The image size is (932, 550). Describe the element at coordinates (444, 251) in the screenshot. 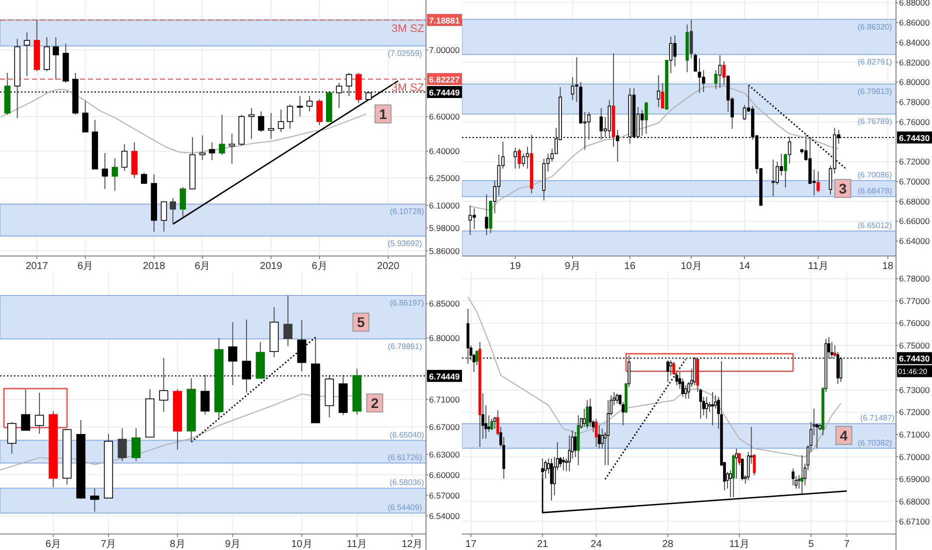

I see `y-tick-label: 5.86000` at that location.